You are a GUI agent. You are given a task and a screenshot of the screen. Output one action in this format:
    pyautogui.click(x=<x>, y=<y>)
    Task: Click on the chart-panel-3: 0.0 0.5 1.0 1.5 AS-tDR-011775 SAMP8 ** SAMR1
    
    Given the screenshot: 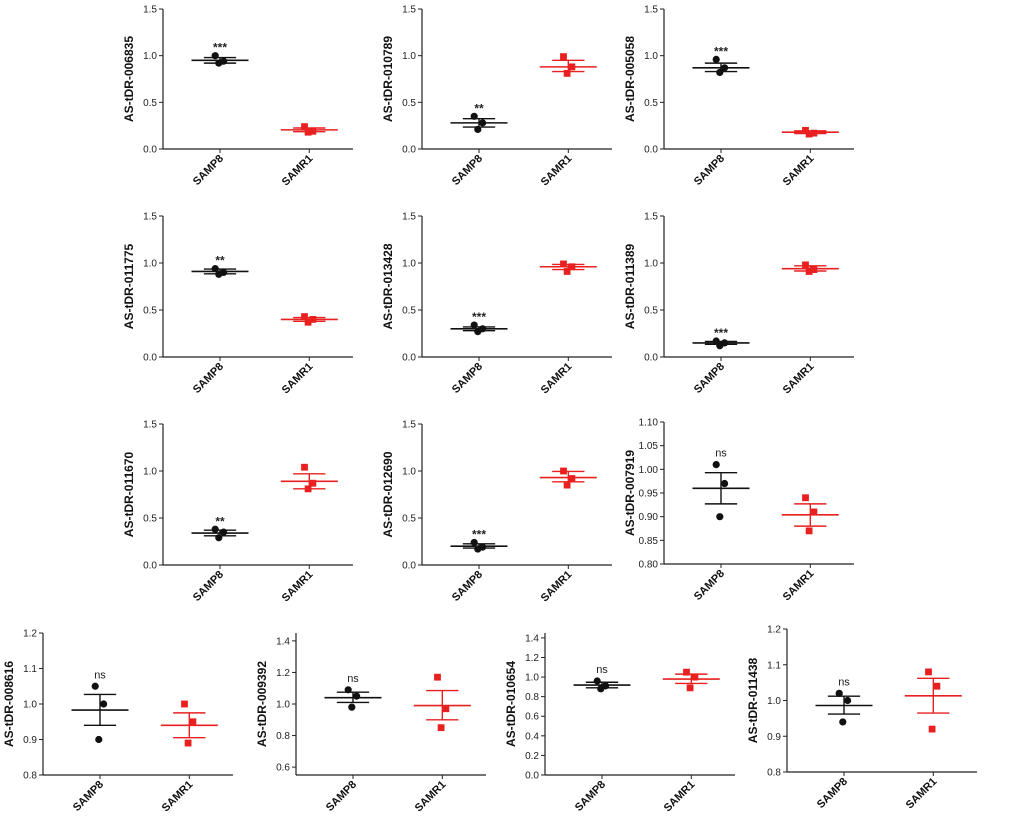 What is the action you would take?
    pyautogui.click(x=237, y=304)
    